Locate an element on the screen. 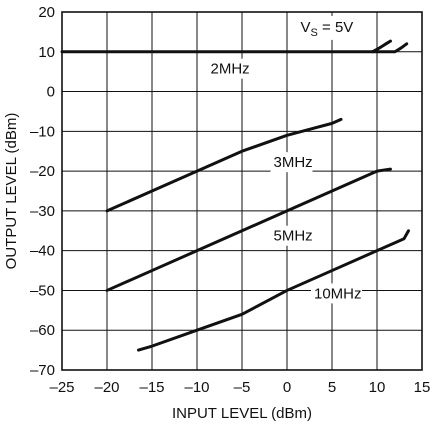  x-tick-label: 15 is located at coordinates (422, 387).